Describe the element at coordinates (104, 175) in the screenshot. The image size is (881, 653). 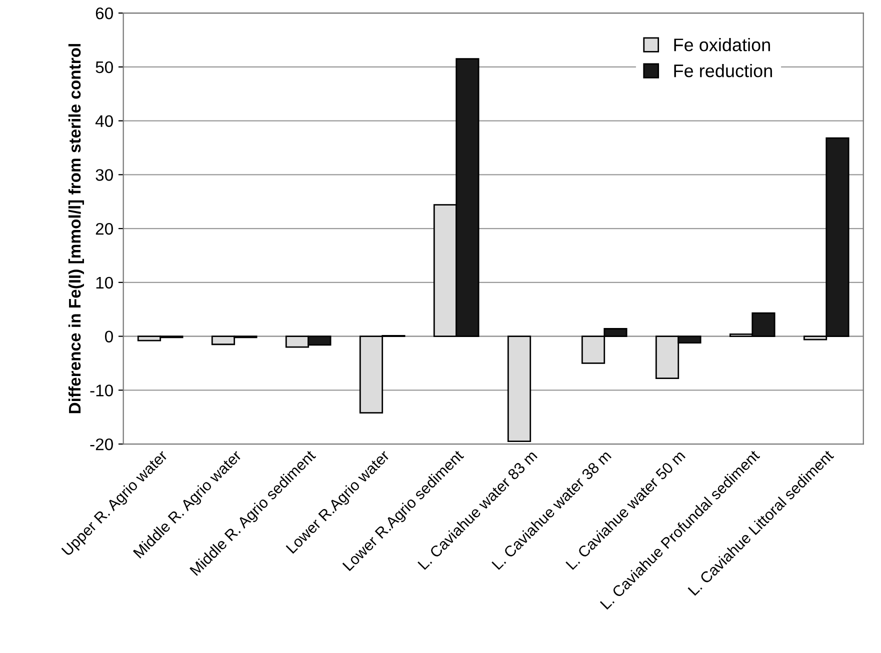
I see `y-tick-label: 30` at that location.